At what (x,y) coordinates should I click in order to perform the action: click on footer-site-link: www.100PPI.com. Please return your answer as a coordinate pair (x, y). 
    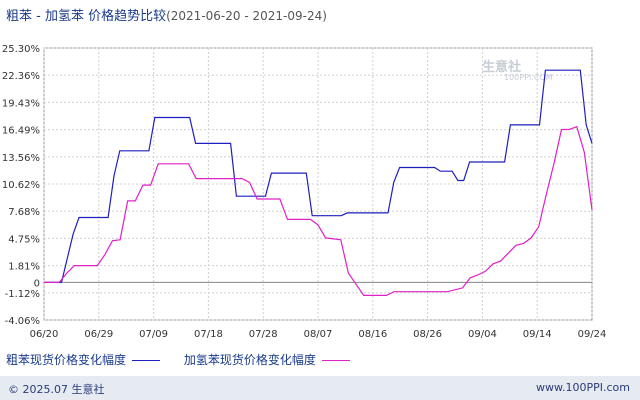
    Looking at the image, I should click on (583, 387).